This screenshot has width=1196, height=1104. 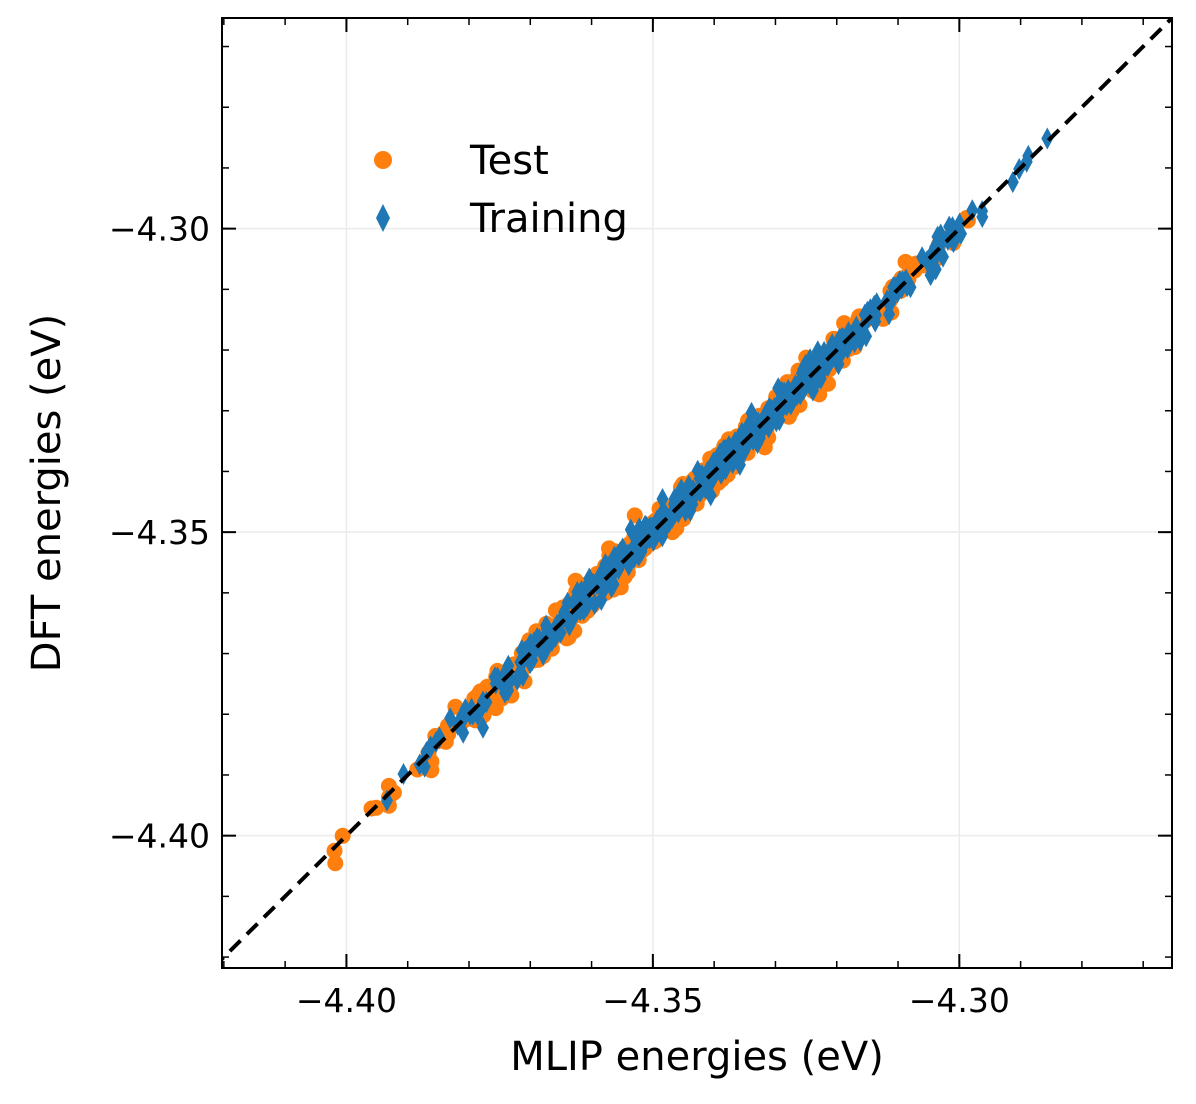 What do you see at coordinates (346, 1000) in the screenshot?
I see `x-tick-label: −4.40` at bounding box center [346, 1000].